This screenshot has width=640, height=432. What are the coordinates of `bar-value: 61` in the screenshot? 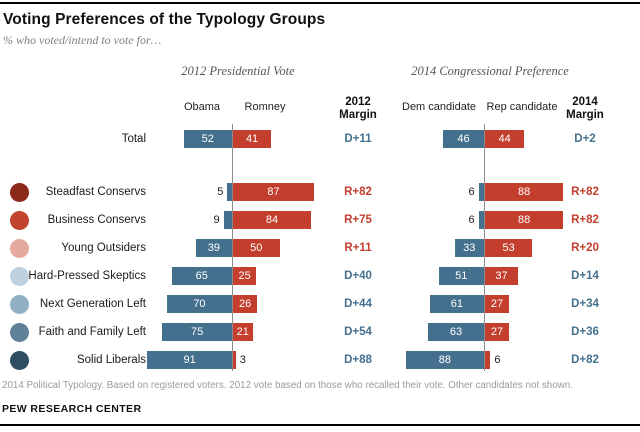 It's located at (456, 304).